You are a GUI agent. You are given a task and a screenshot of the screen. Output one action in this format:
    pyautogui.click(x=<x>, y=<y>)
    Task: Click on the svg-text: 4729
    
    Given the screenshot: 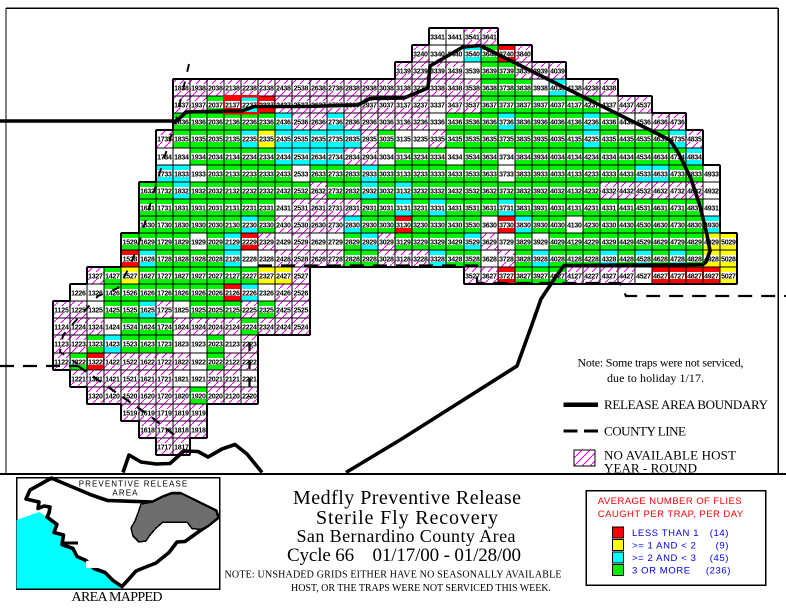 What is the action you would take?
    pyautogui.click(x=677, y=242)
    